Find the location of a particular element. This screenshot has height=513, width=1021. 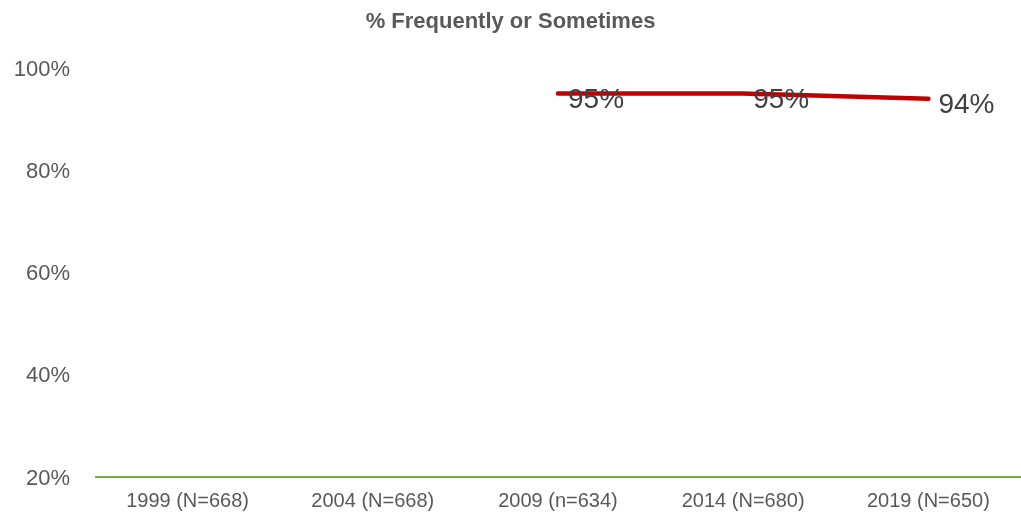

x-tick-label: 2014 (N=680) is located at coordinates (743, 500).